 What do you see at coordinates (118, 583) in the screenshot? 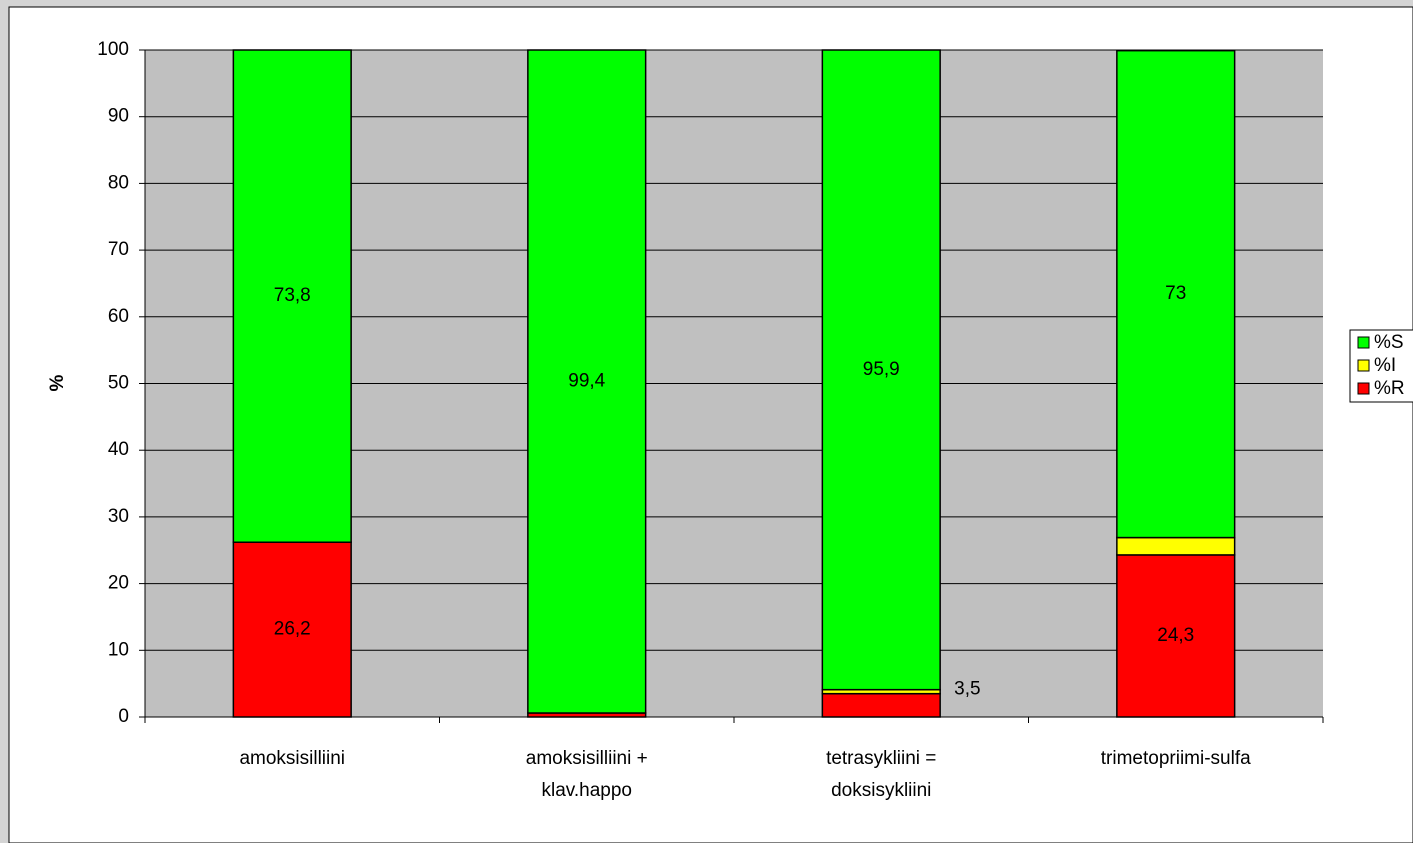
I see `y-tick-label: 20` at bounding box center [118, 583].